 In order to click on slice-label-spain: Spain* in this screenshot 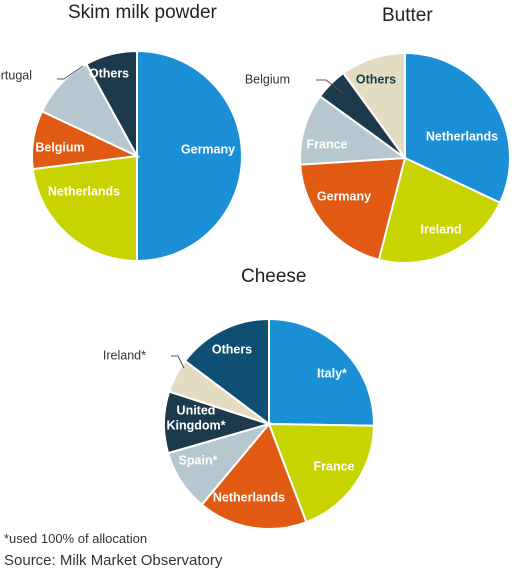, I will do `click(198, 460)`.